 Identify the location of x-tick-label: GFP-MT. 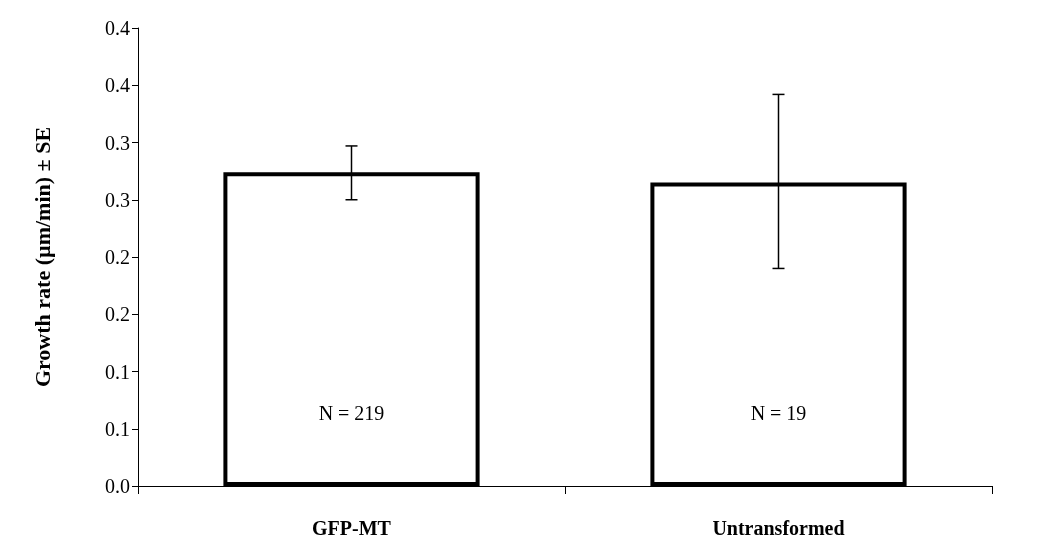
(352, 528).